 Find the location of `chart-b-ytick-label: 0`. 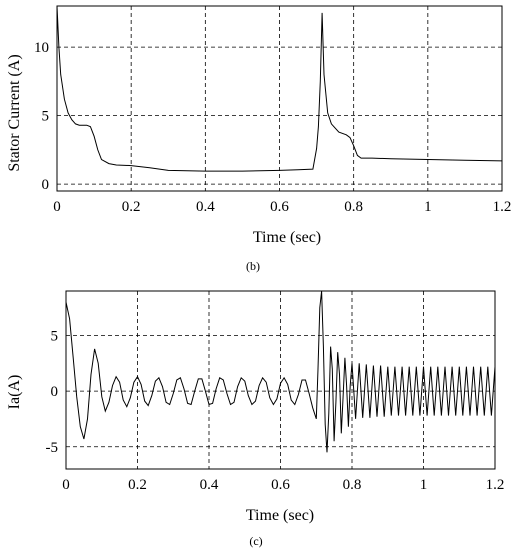

chart-b-ytick-label: 0 is located at coordinates (46, 185).